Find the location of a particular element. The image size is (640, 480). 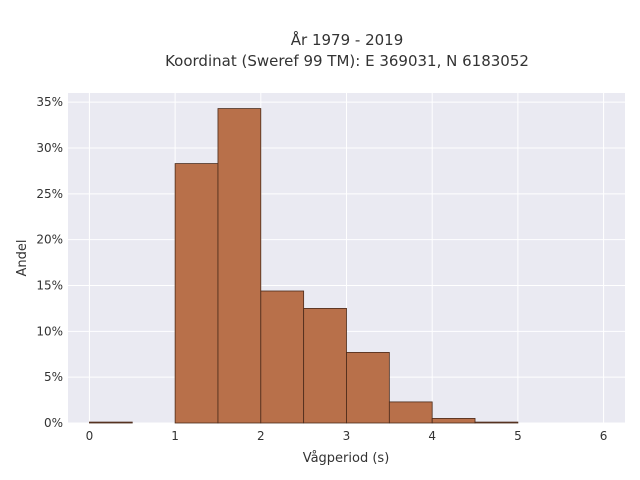

x-tick-label: 1 is located at coordinates (175, 436).